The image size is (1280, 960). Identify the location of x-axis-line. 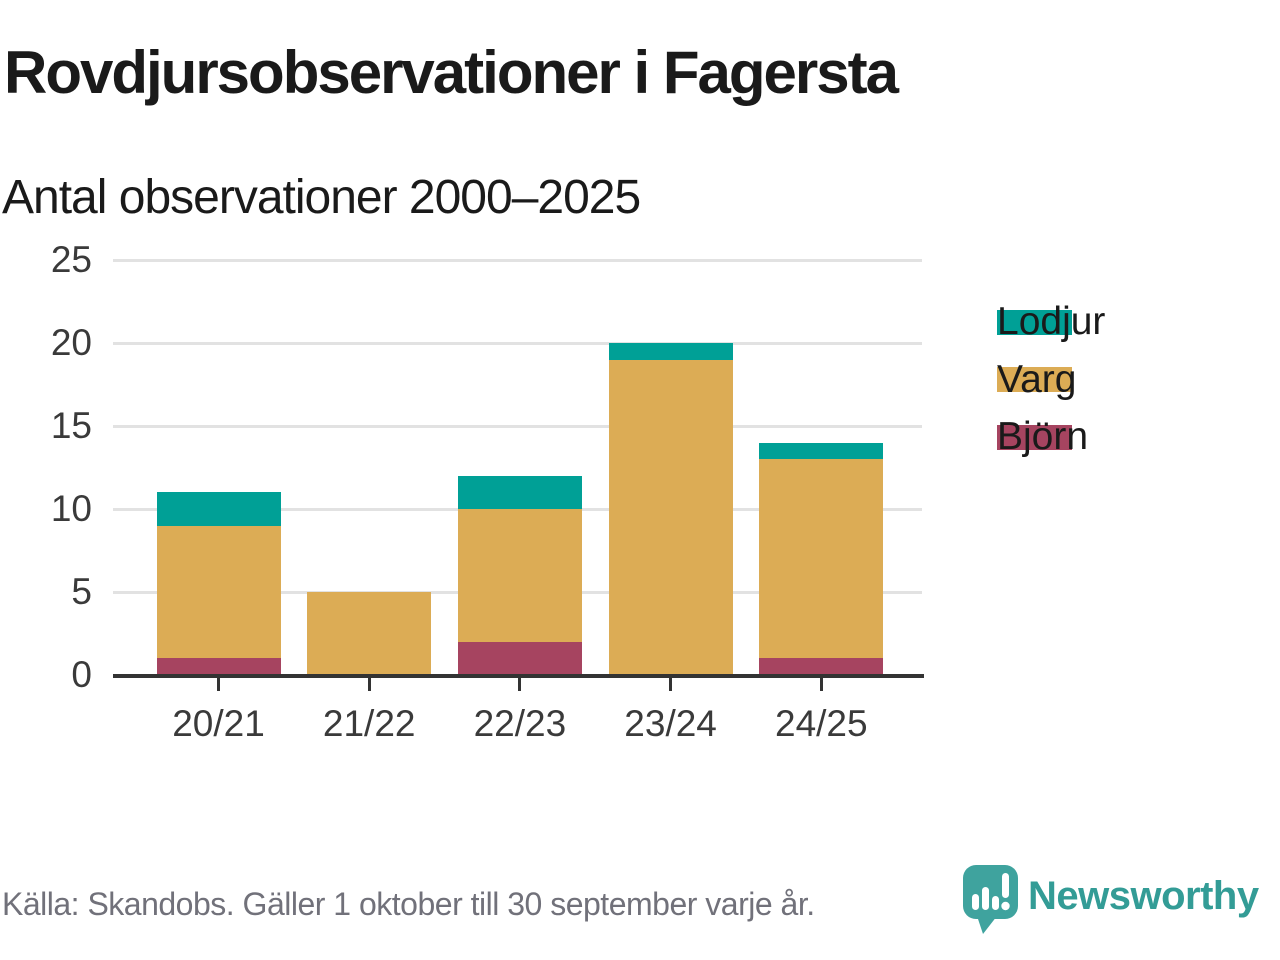
(518, 676).